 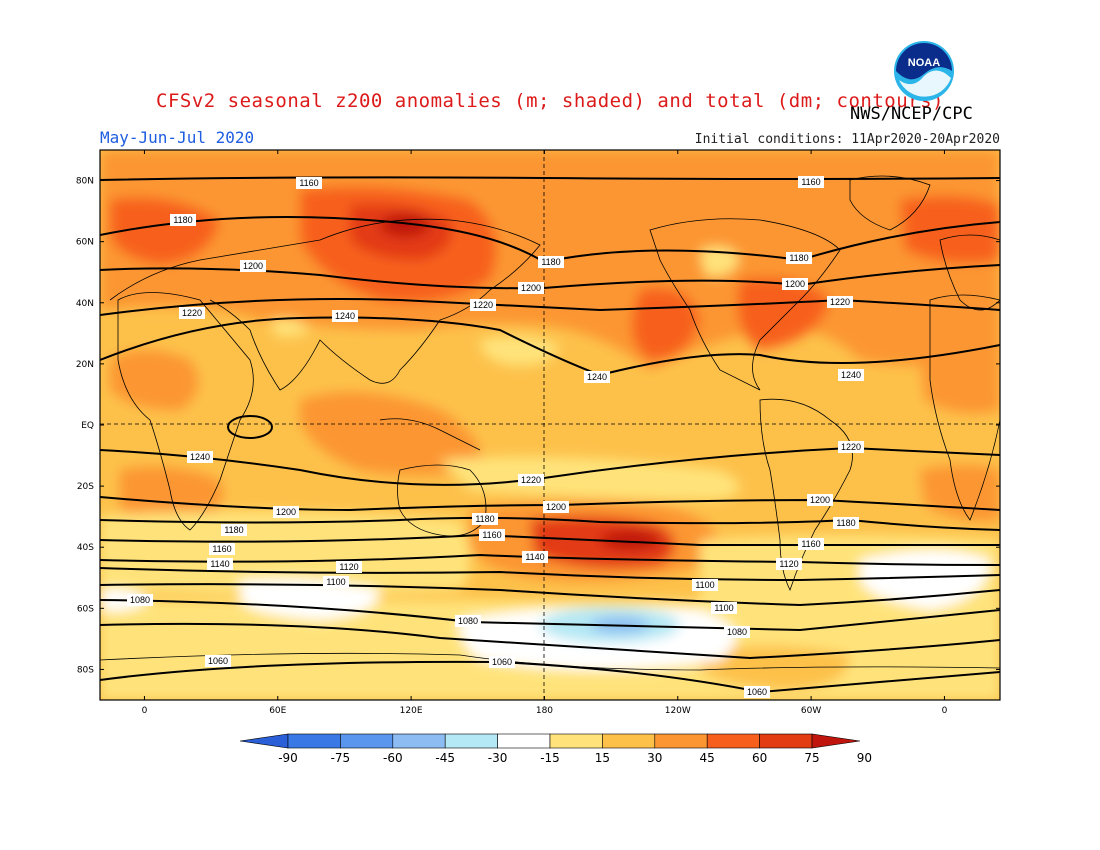 What do you see at coordinates (550, 641) in the screenshot?
I see `contour-1080-s` at bounding box center [550, 641].